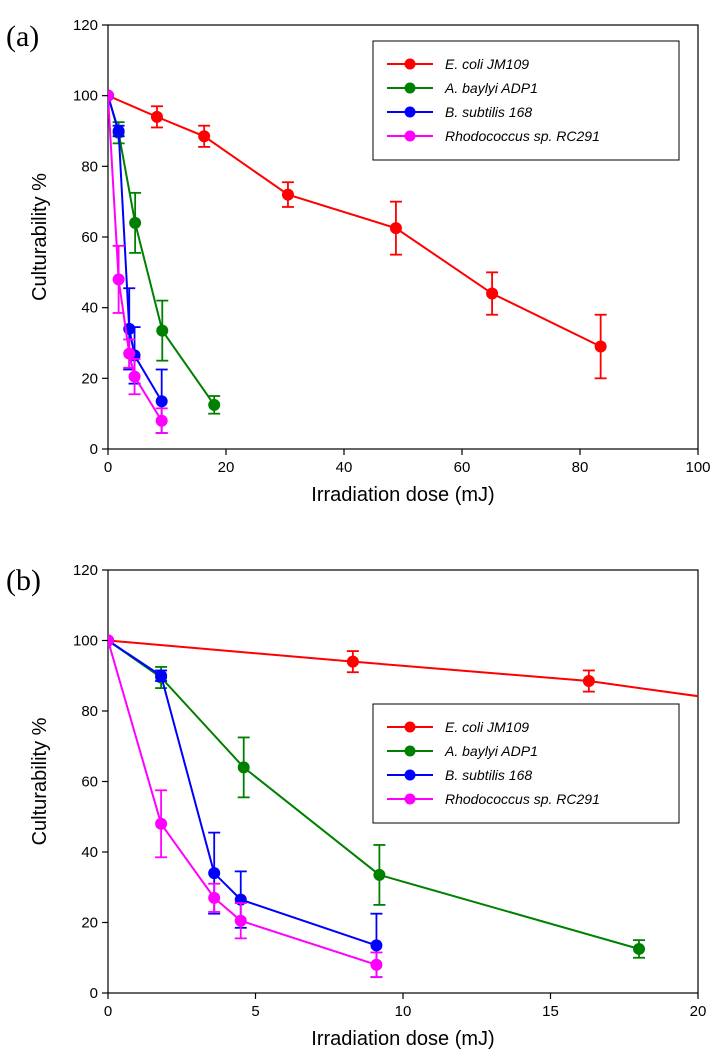 Image resolution: width=716 pixels, height=1060 pixels. What do you see at coordinates (22, 36) in the screenshot?
I see `panel-label: (a)` at bounding box center [22, 36].